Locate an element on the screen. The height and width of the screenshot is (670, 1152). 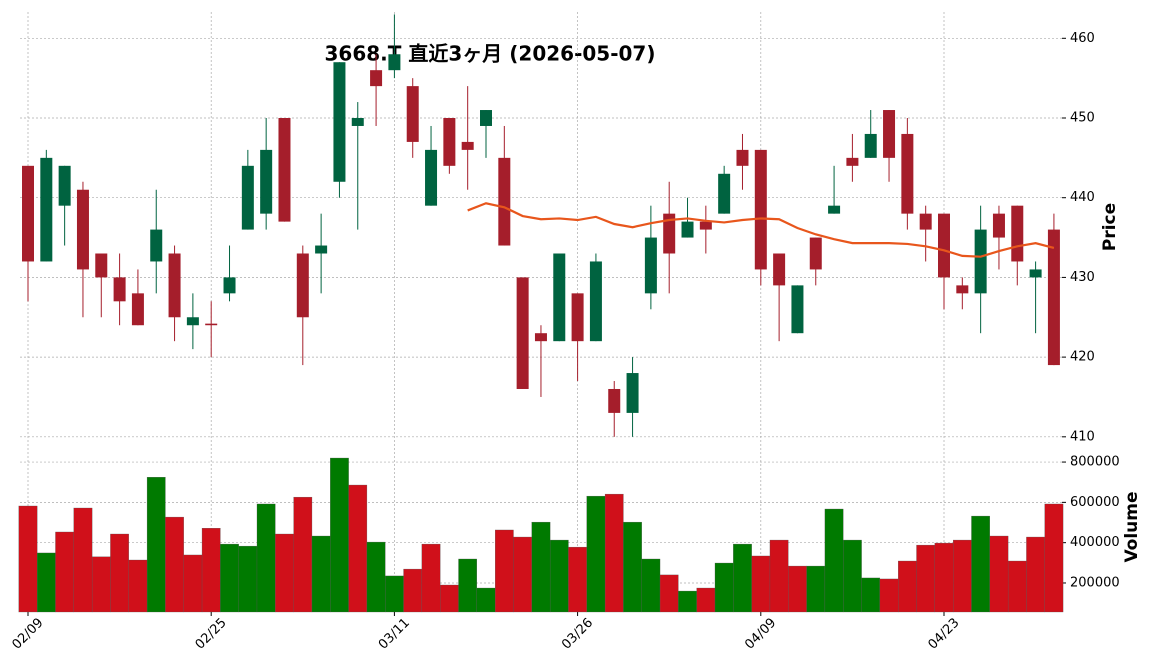
y-tick-label: 420 is located at coordinates (1082, 357).